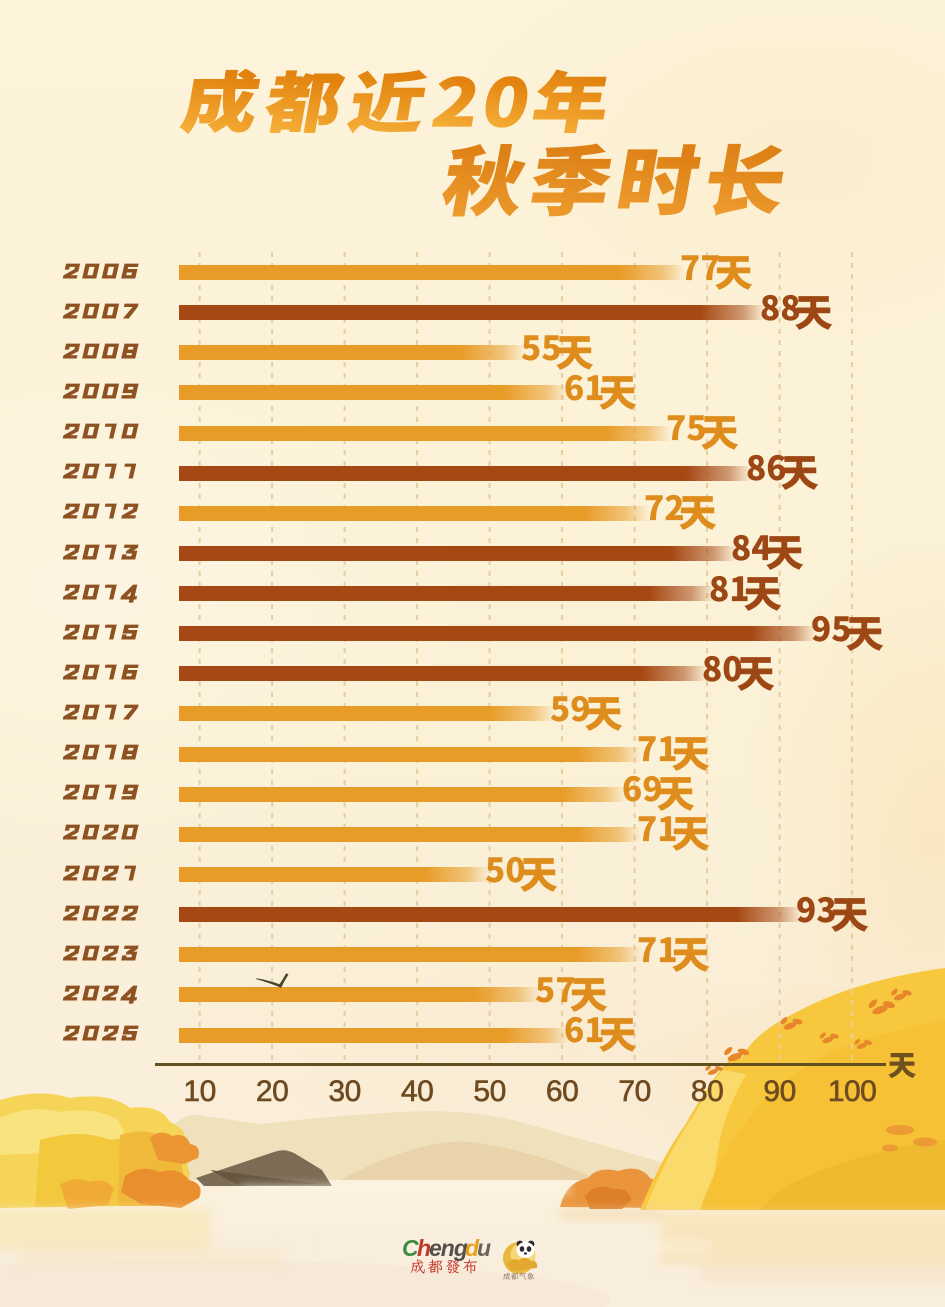 Image resolution: width=945 pixels, height=1307 pixels. I want to click on svg-text: C, so click(410, 1248).